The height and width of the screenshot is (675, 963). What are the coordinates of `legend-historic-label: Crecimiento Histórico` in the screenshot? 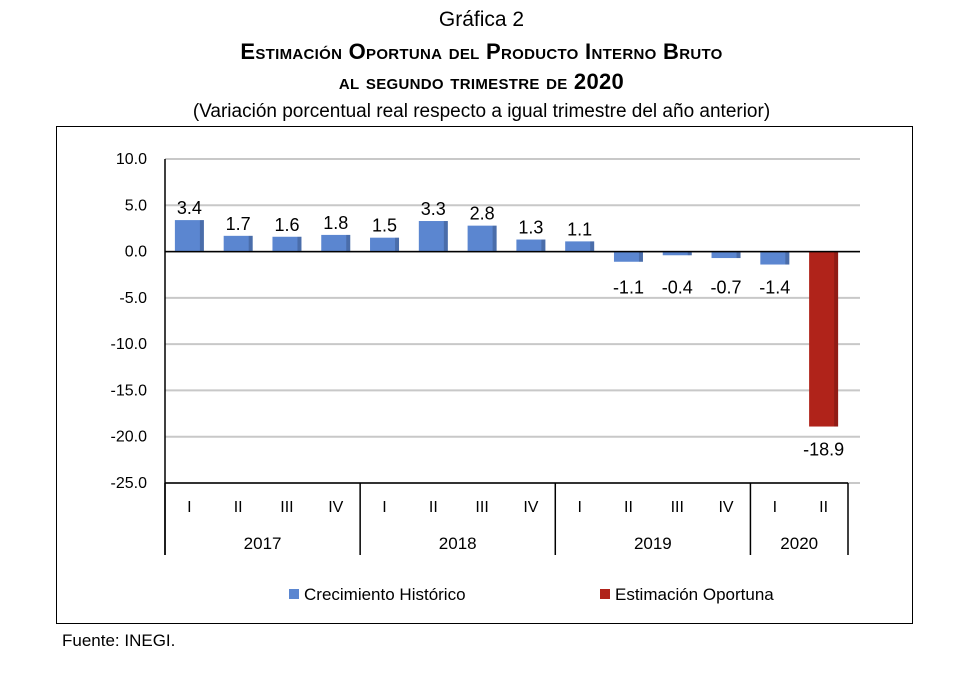 It's located at (385, 594).